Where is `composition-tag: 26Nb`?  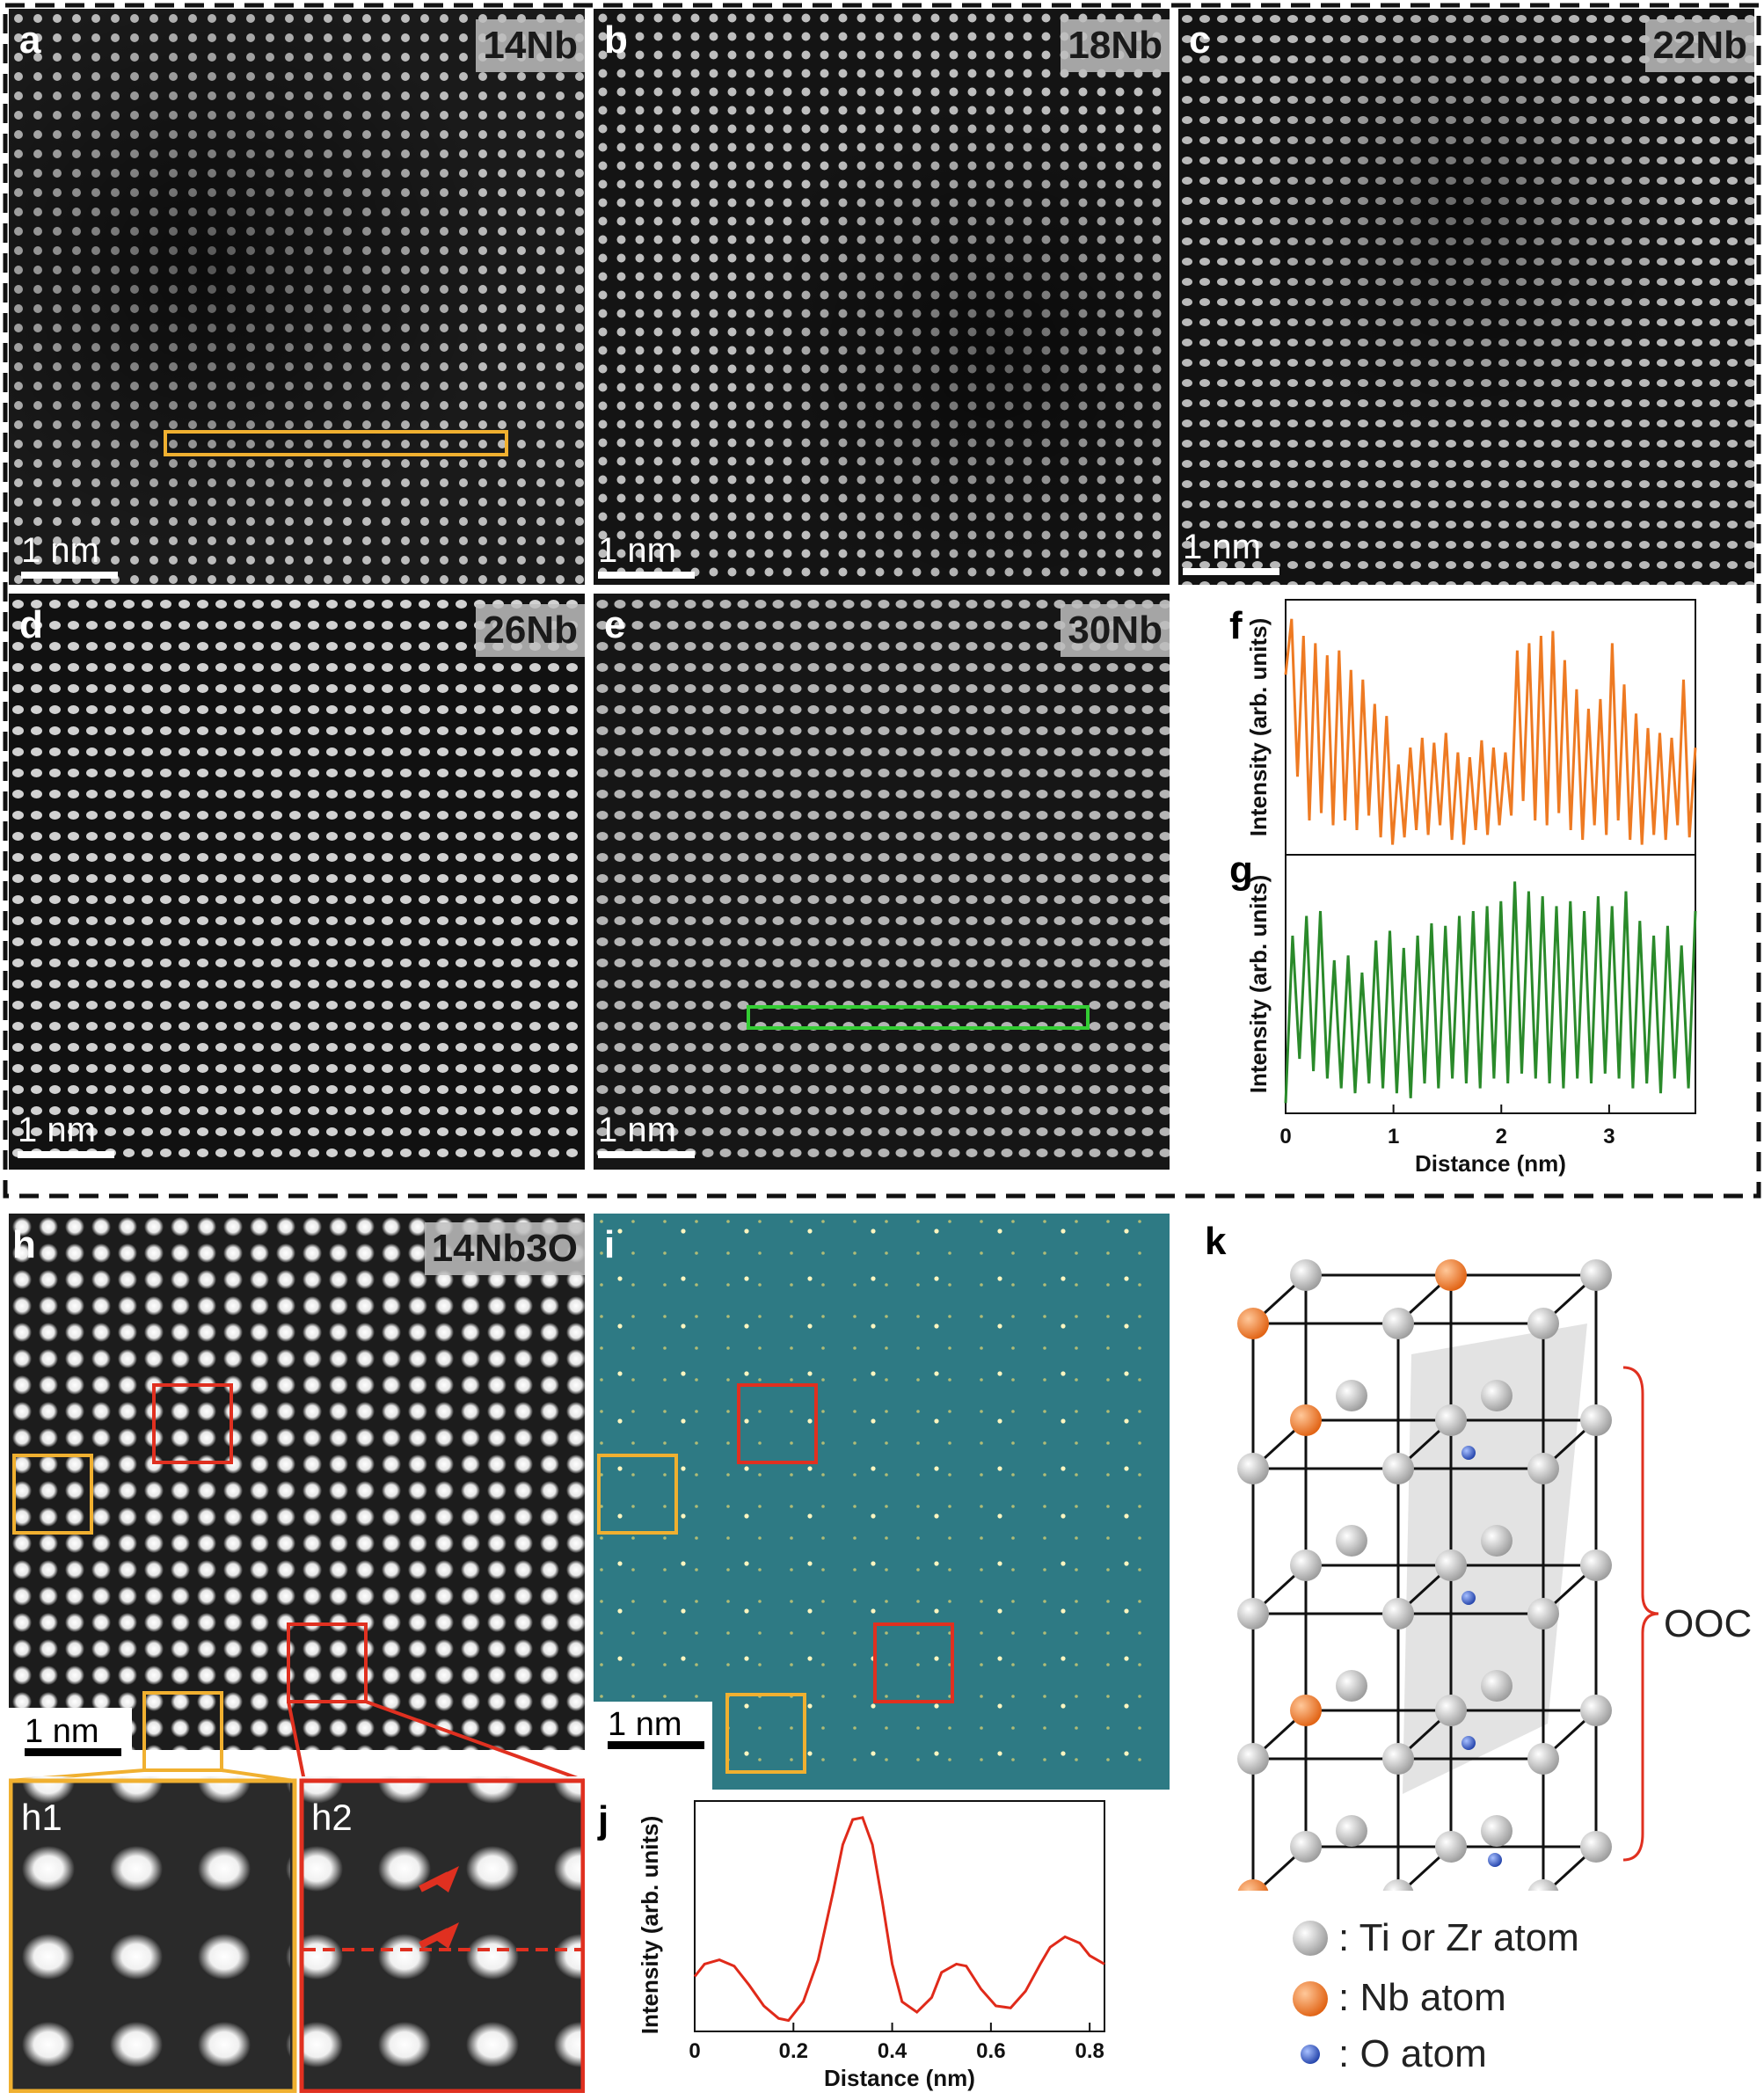 composition-tag: 26Nb is located at coordinates (530, 631).